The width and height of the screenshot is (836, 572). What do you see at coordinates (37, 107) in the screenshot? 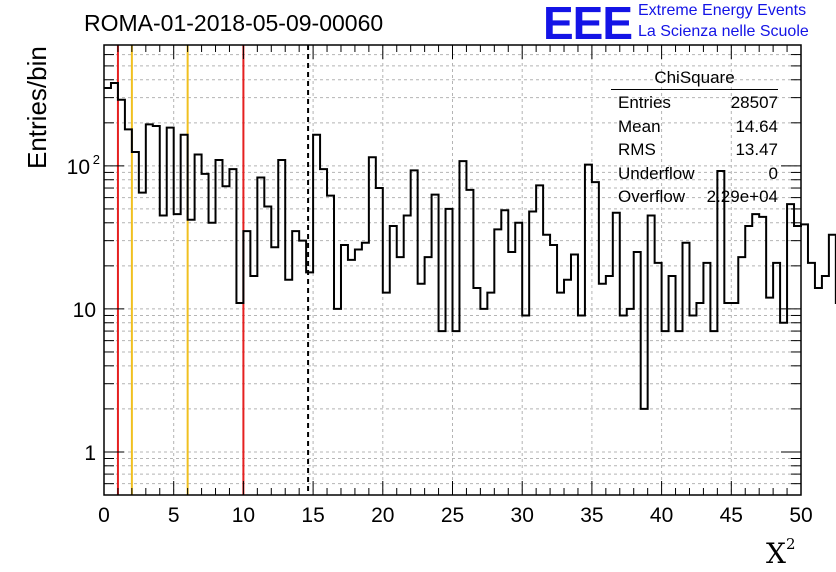
I see `y-axis-label: Entries/bin` at bounding box center [37, 107].